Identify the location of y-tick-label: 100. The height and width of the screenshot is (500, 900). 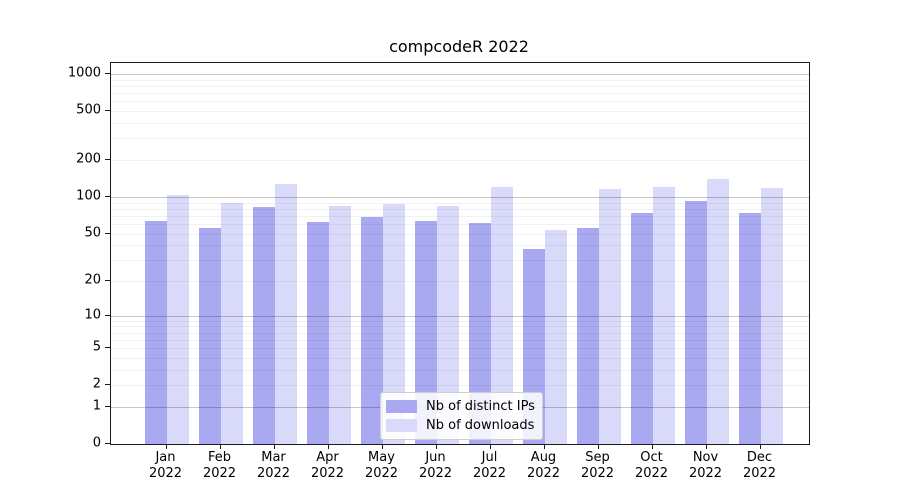
(88, 196).